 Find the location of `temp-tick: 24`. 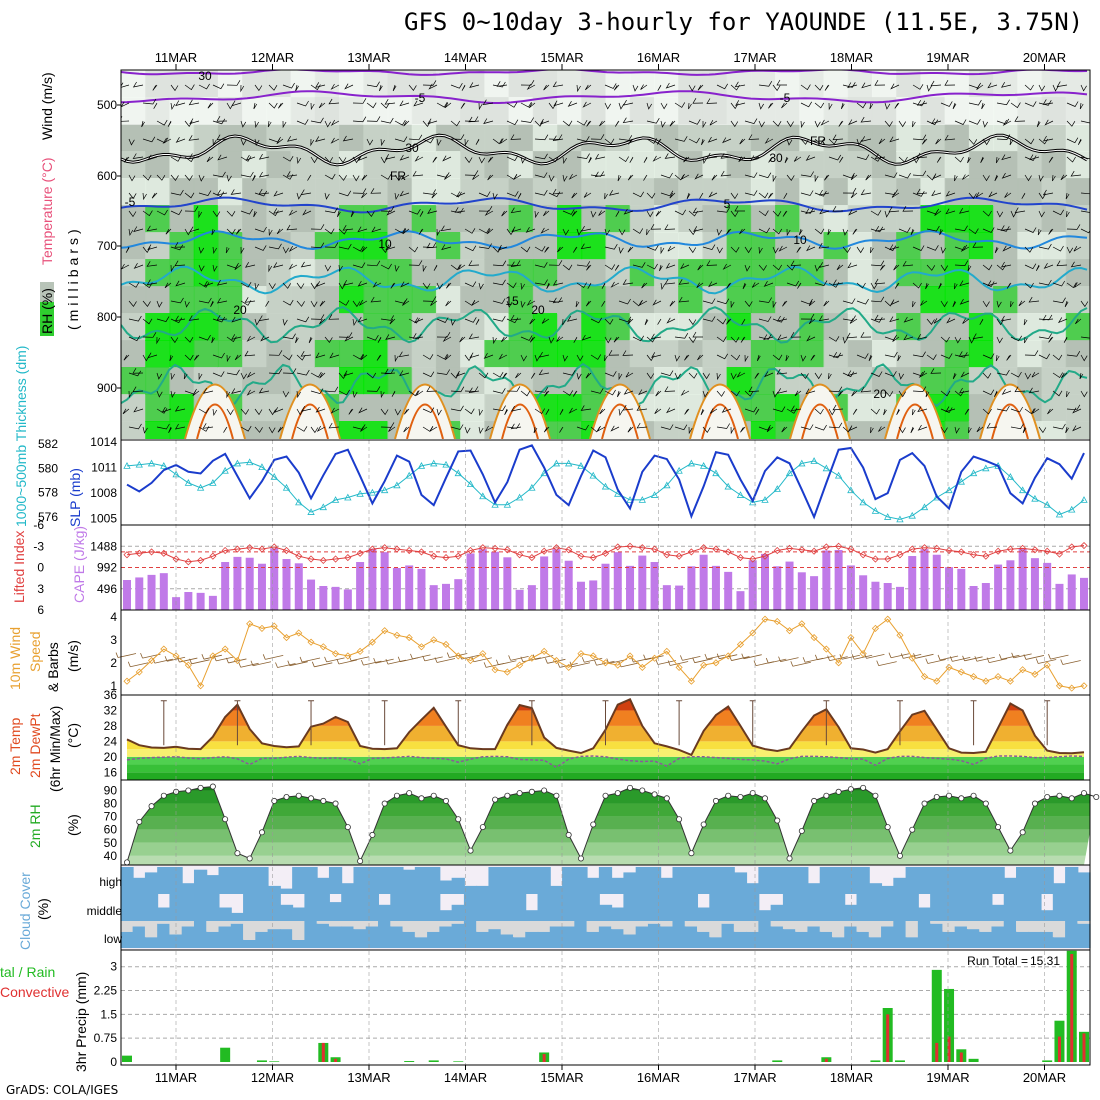

temp-tick: 24 is located at coordinates (111, 741).